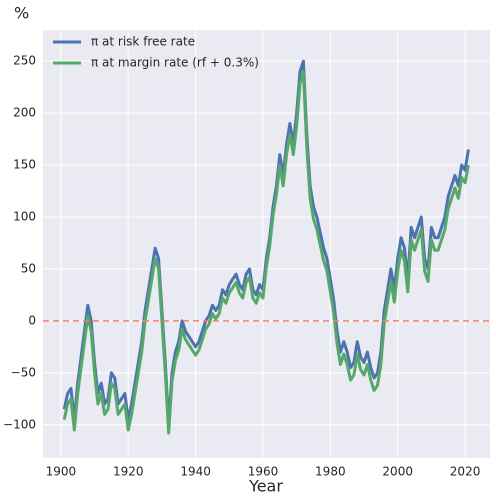  I want to click on x-tick-label: 1900, so click(61, 472).